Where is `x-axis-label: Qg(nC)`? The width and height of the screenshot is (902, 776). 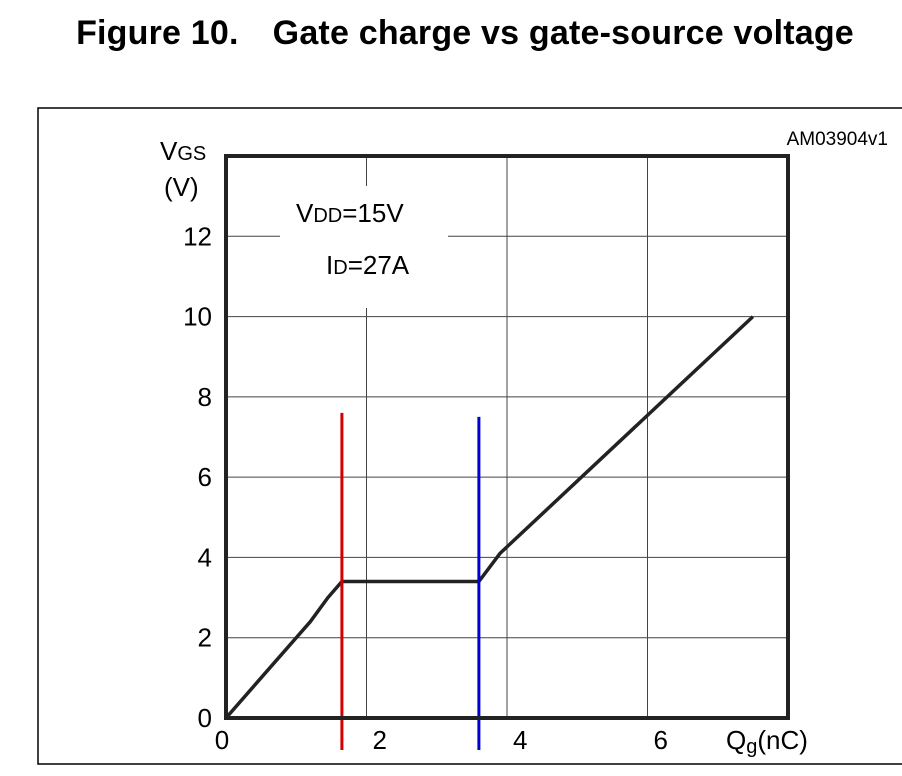 x-axis-label: Qg(nC) is located at coordinates (767, 741).